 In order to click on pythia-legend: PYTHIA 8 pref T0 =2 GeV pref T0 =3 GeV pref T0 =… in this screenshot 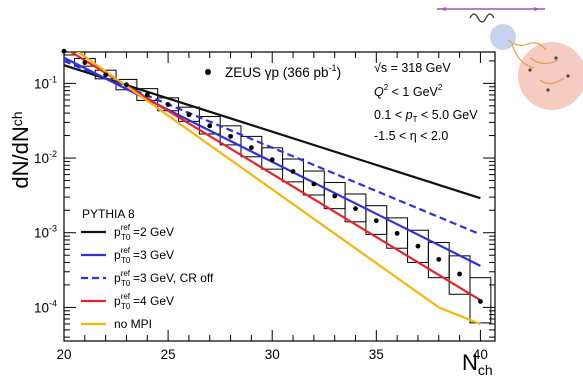, I will do `click(147, 269)`.